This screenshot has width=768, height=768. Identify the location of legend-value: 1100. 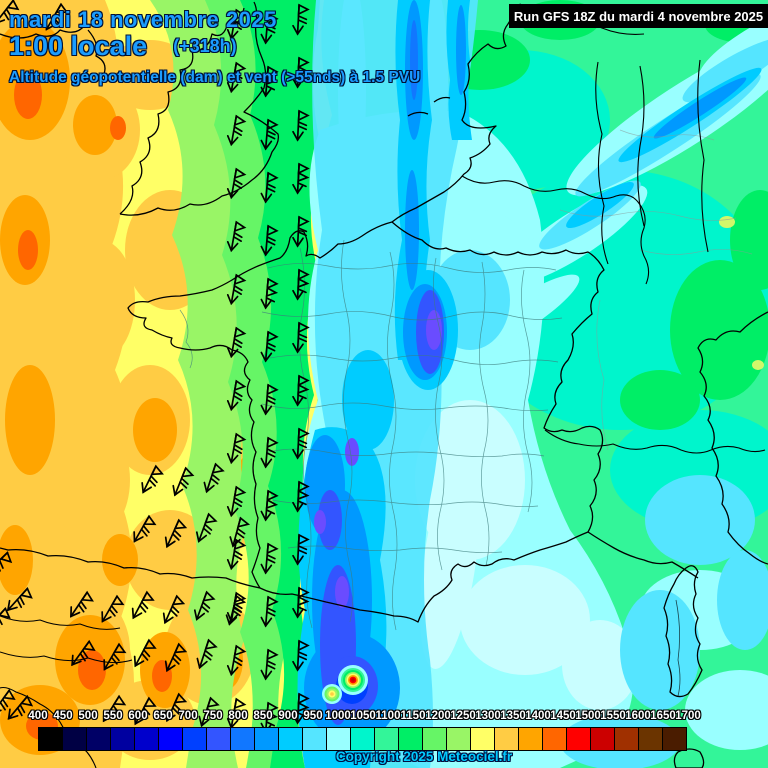
(388, 716).